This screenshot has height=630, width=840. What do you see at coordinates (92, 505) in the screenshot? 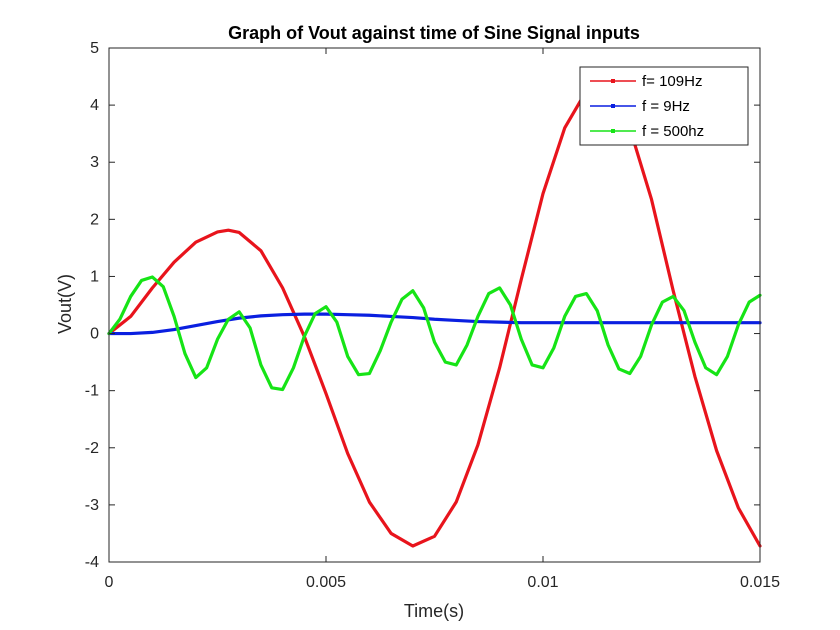
I see `y-tick-label: -3` at bounding box center [92, 505].